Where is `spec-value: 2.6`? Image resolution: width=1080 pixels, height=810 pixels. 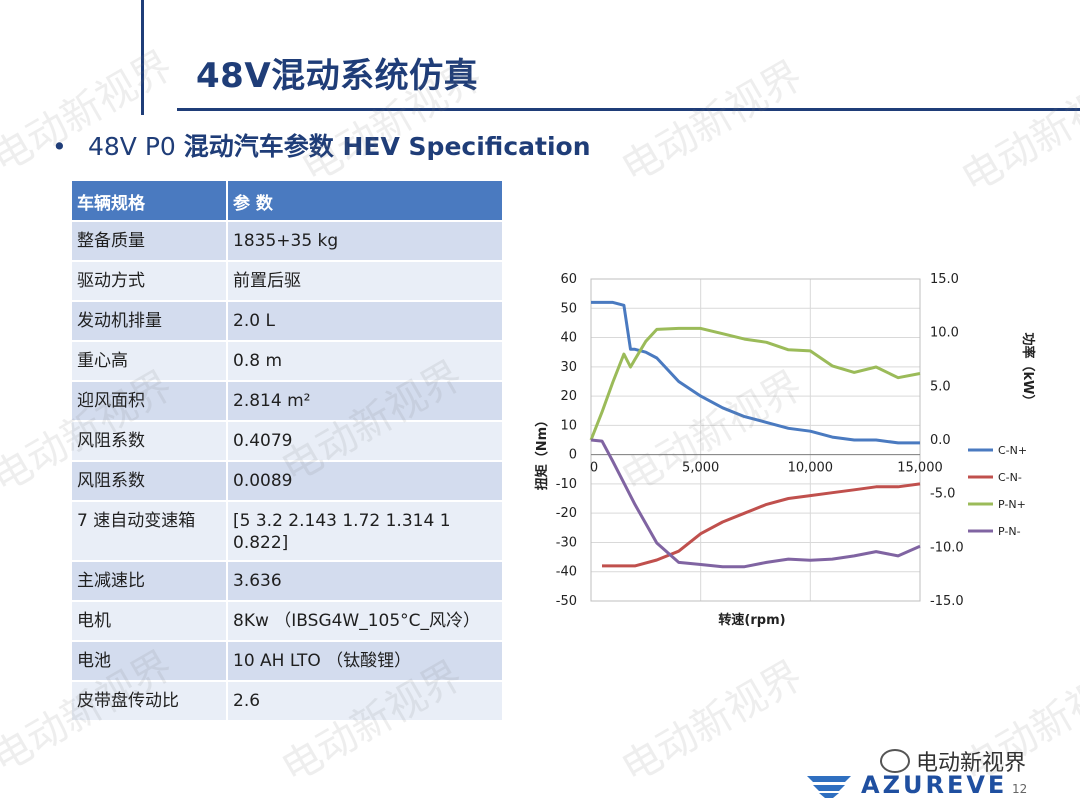 spec-value: 2.6 is located at coordinates (364, 701).